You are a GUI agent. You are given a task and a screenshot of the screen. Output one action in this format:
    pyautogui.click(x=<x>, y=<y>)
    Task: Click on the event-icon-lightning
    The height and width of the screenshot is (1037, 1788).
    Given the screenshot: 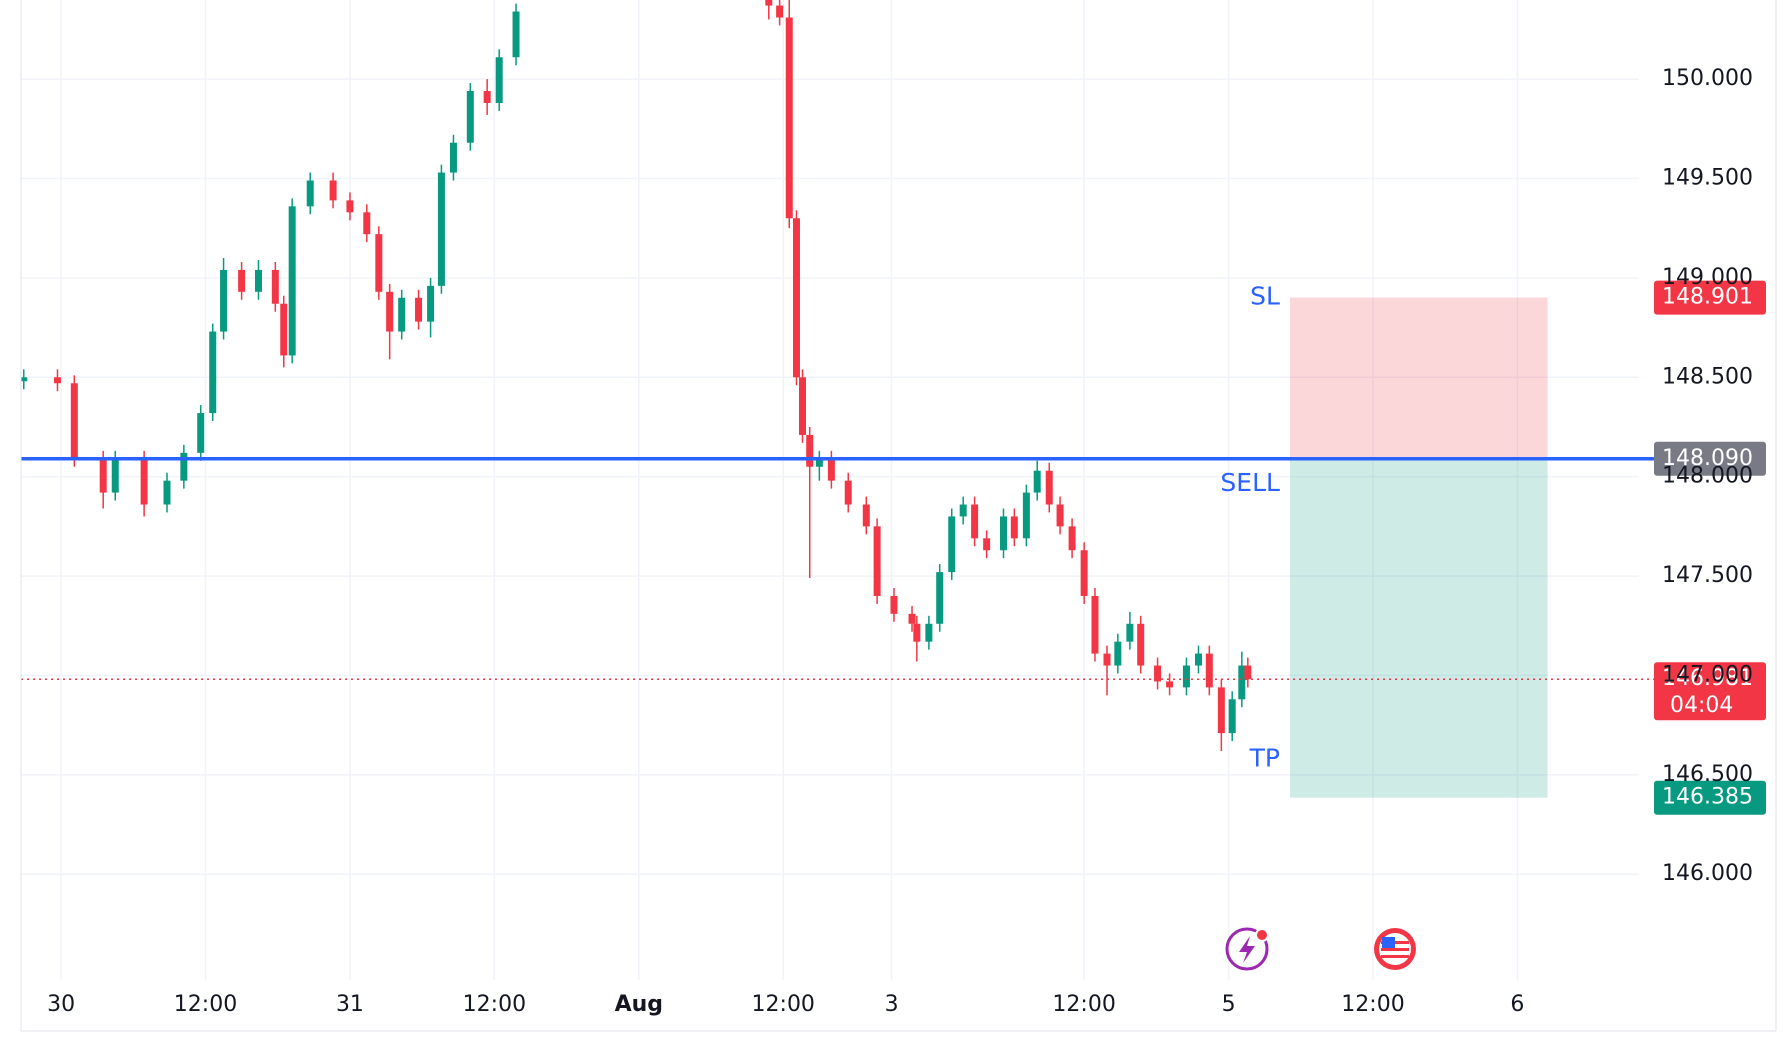 What is the action you would take?
    pyautogui.click(x=1247, y=949)
    